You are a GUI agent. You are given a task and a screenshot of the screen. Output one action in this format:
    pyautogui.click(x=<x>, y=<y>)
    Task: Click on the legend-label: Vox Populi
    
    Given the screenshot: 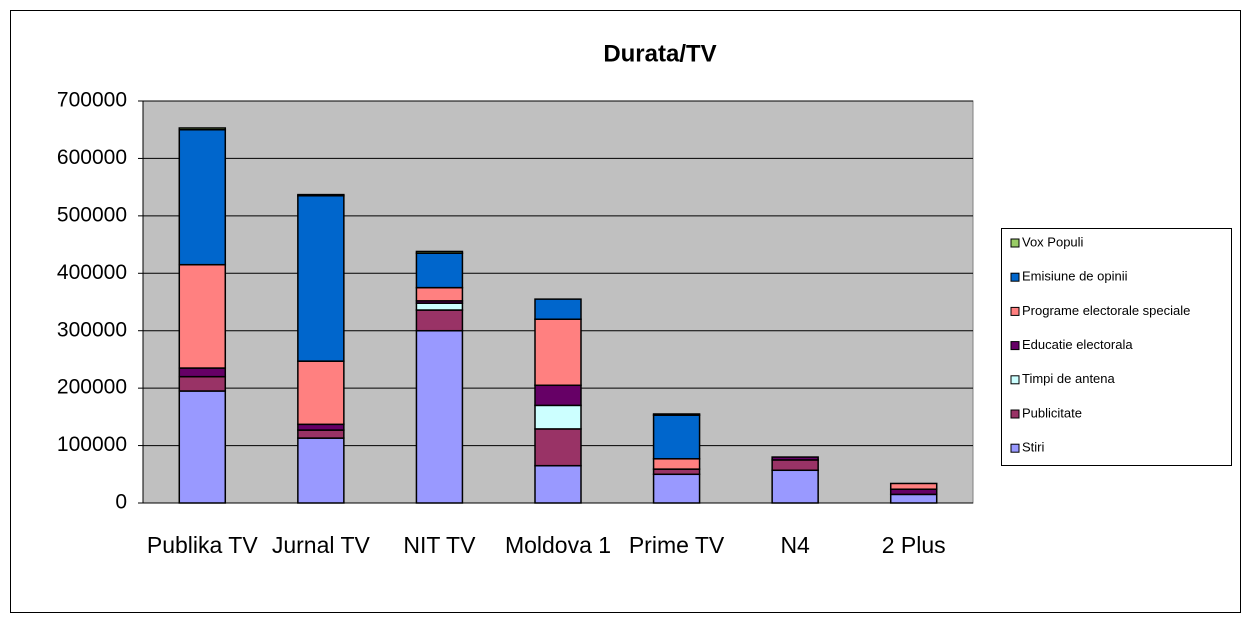 What is the action you would take?
    pyautogui.click(x=1053, y=241)
    